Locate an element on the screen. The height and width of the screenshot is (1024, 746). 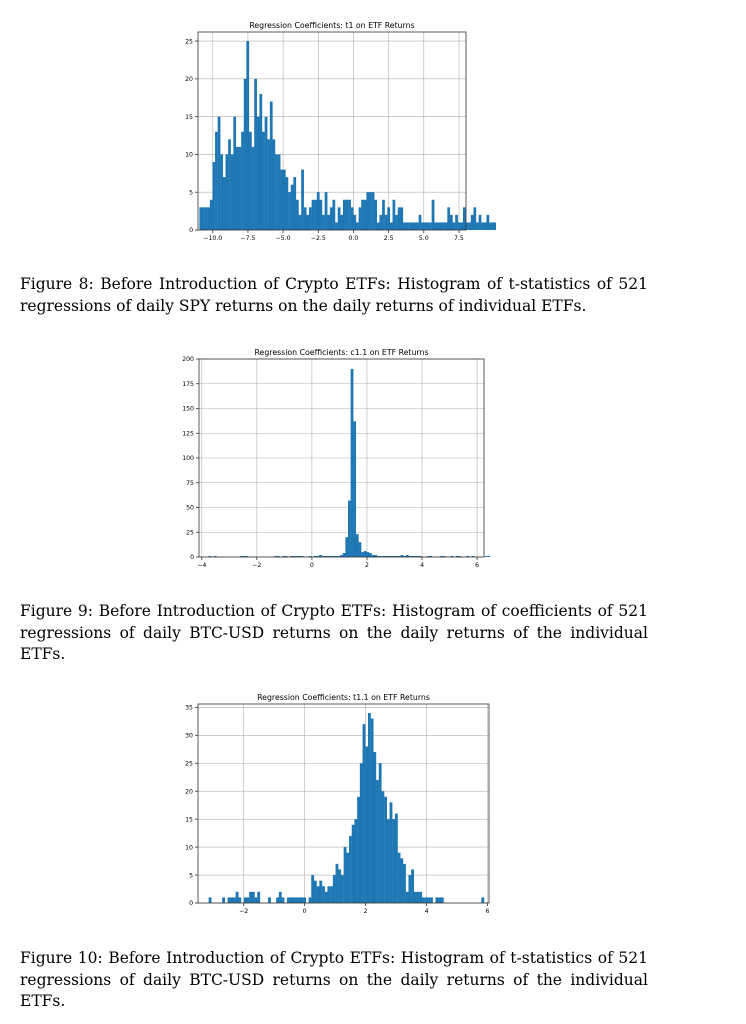
x-tick-label: 4 is located at coordinates (427, 911).